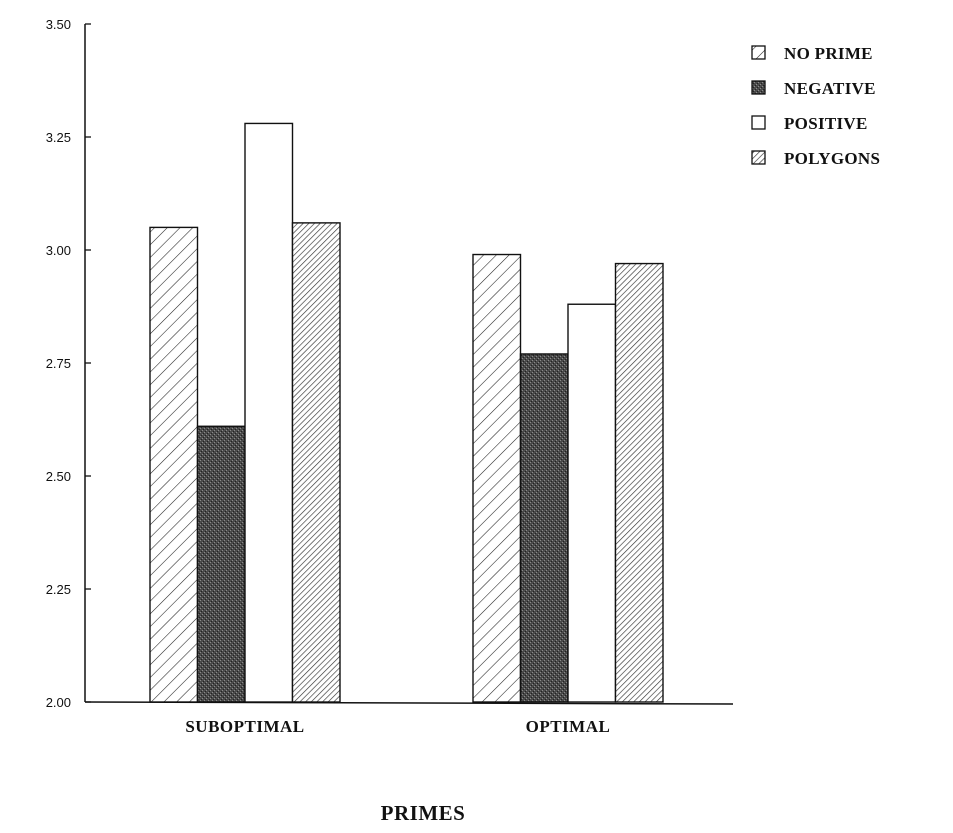 The width and height of the screenshot is (953, 833). I want to click on bar-suboptimal-positive, so click(269, 412).